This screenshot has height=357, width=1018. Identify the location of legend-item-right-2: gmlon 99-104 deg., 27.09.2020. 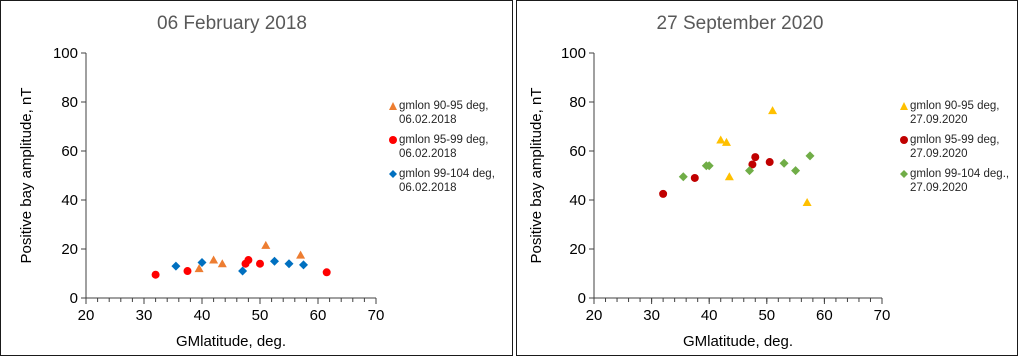
(959, 181).